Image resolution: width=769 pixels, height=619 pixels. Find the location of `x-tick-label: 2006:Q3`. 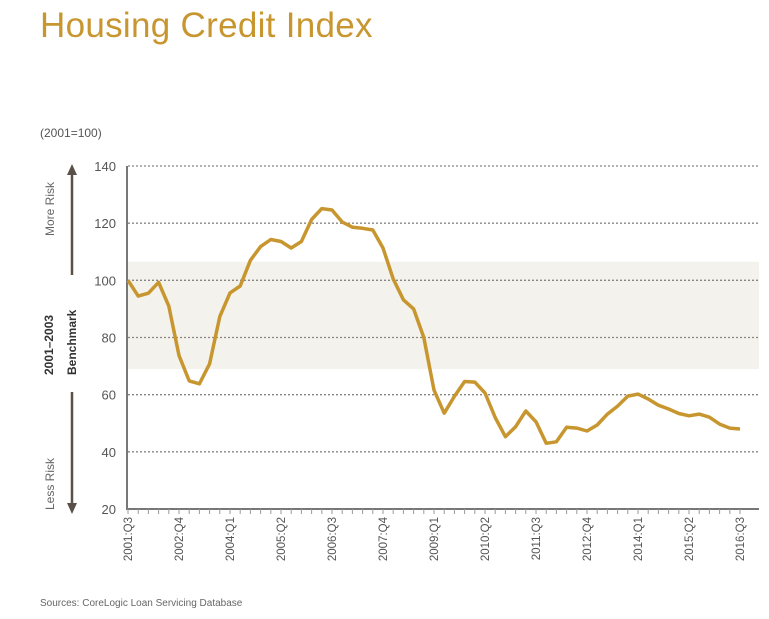

x-tick-label: 2006:Q3 is located at coordinates (333, 539).